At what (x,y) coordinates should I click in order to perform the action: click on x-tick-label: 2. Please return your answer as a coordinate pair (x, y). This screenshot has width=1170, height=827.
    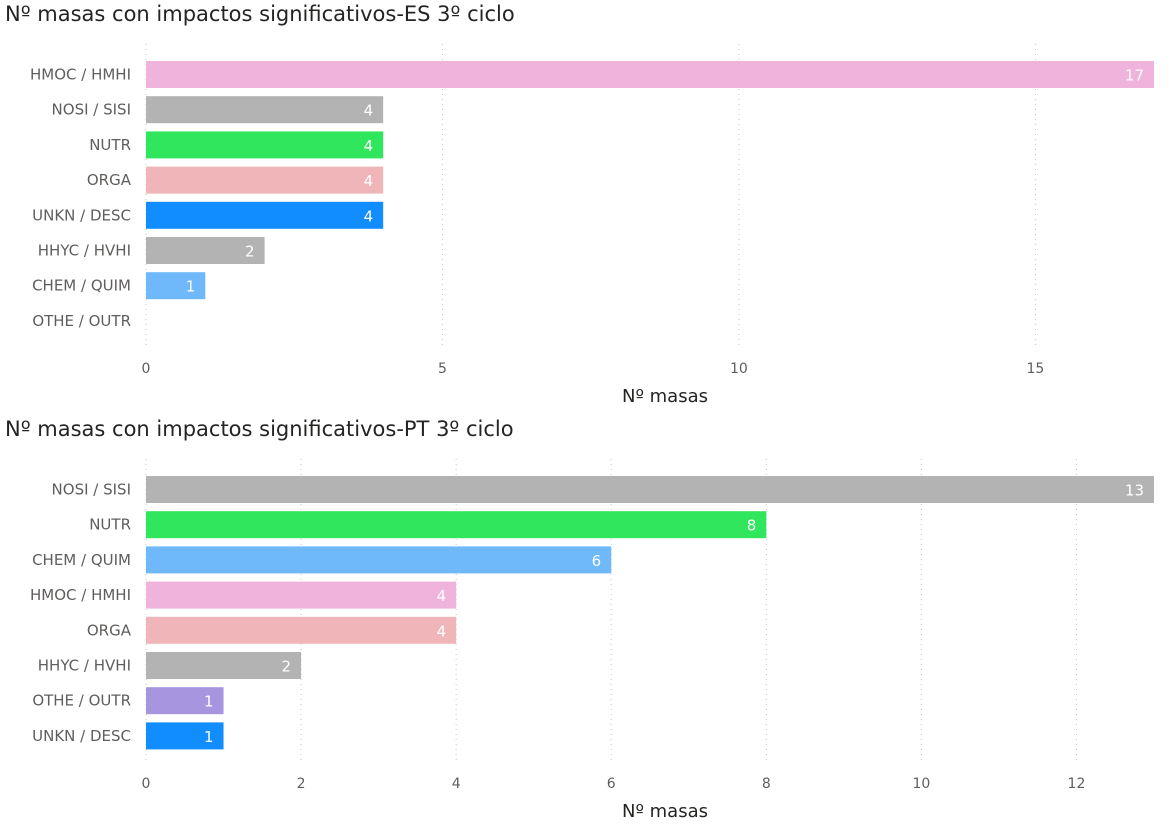
    Looking at the image, I should click on (301, 784).